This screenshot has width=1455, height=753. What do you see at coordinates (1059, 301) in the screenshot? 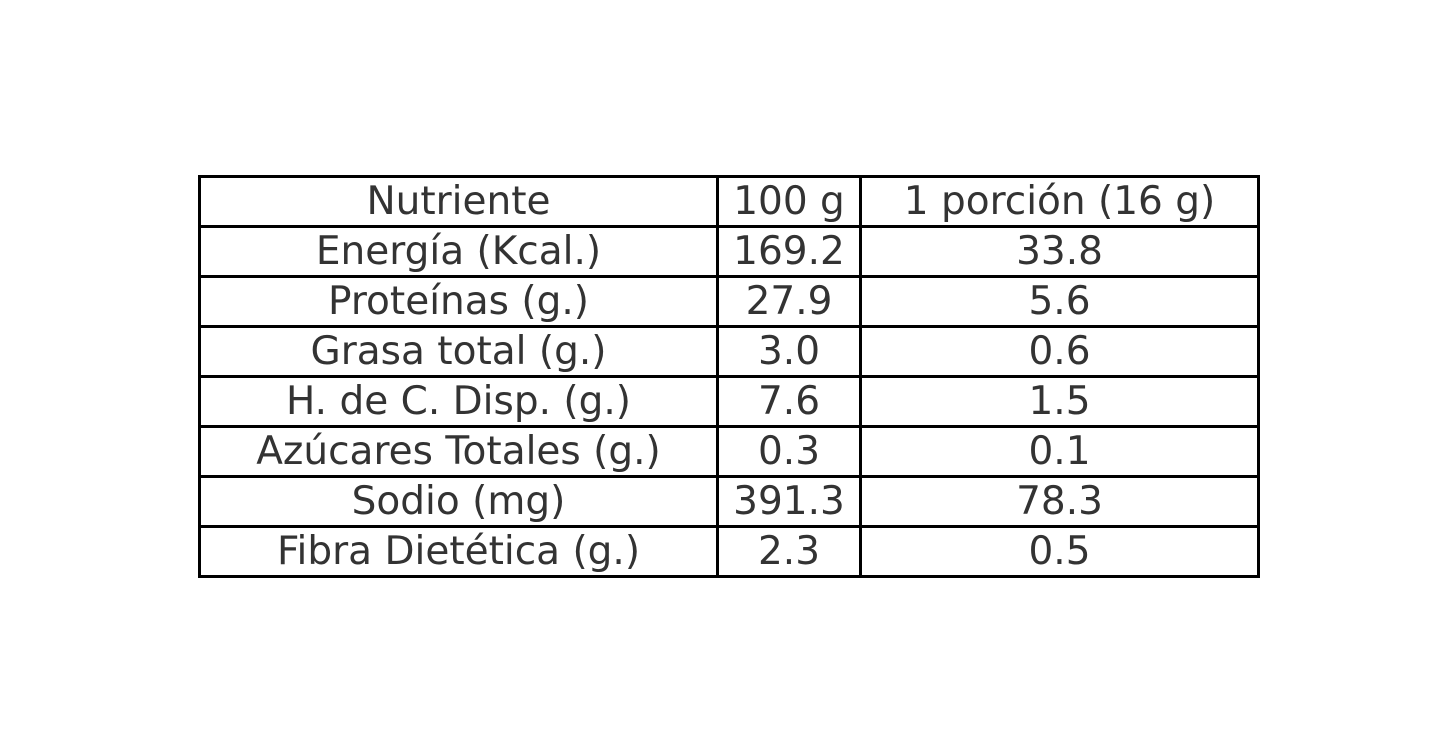
I see `table-cell: 5.6` at bounding box center [1059, 301].